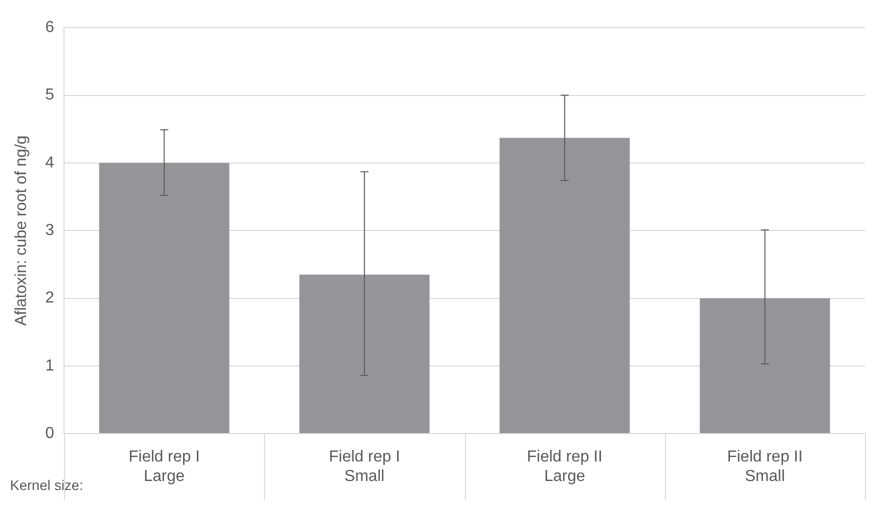  Describe the element at coordinates (49, 163) in the screenshot. I see `y-tick-label: 4` at that location.